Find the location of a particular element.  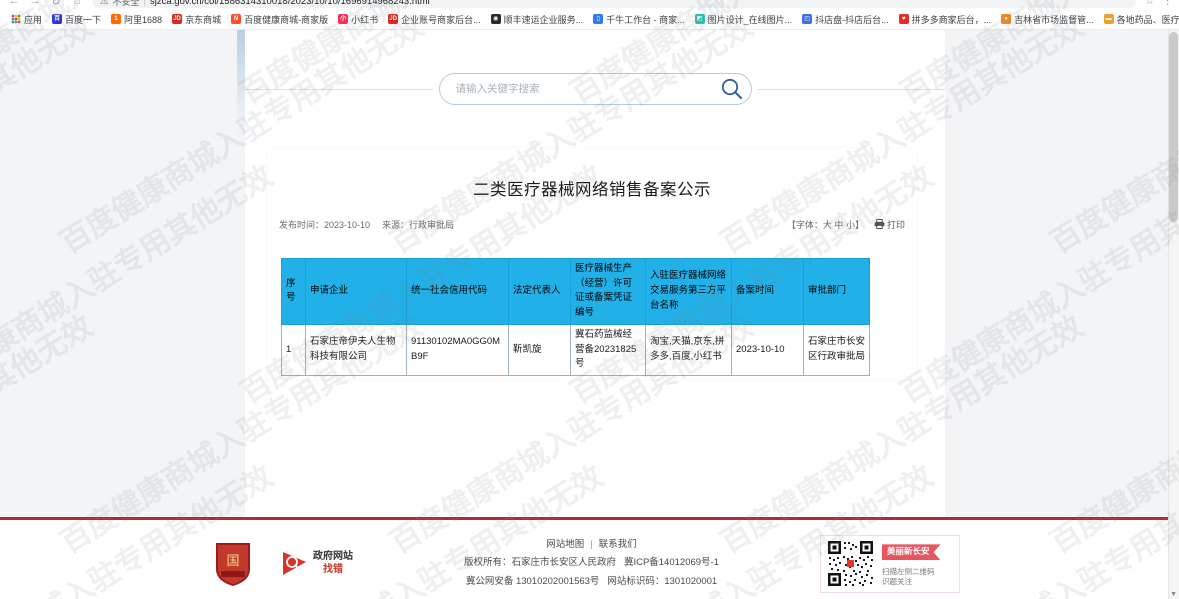

article-meta-left: 发布时间：2023-10-10 来源：行政审批局 is located at coordinates (366, 224).